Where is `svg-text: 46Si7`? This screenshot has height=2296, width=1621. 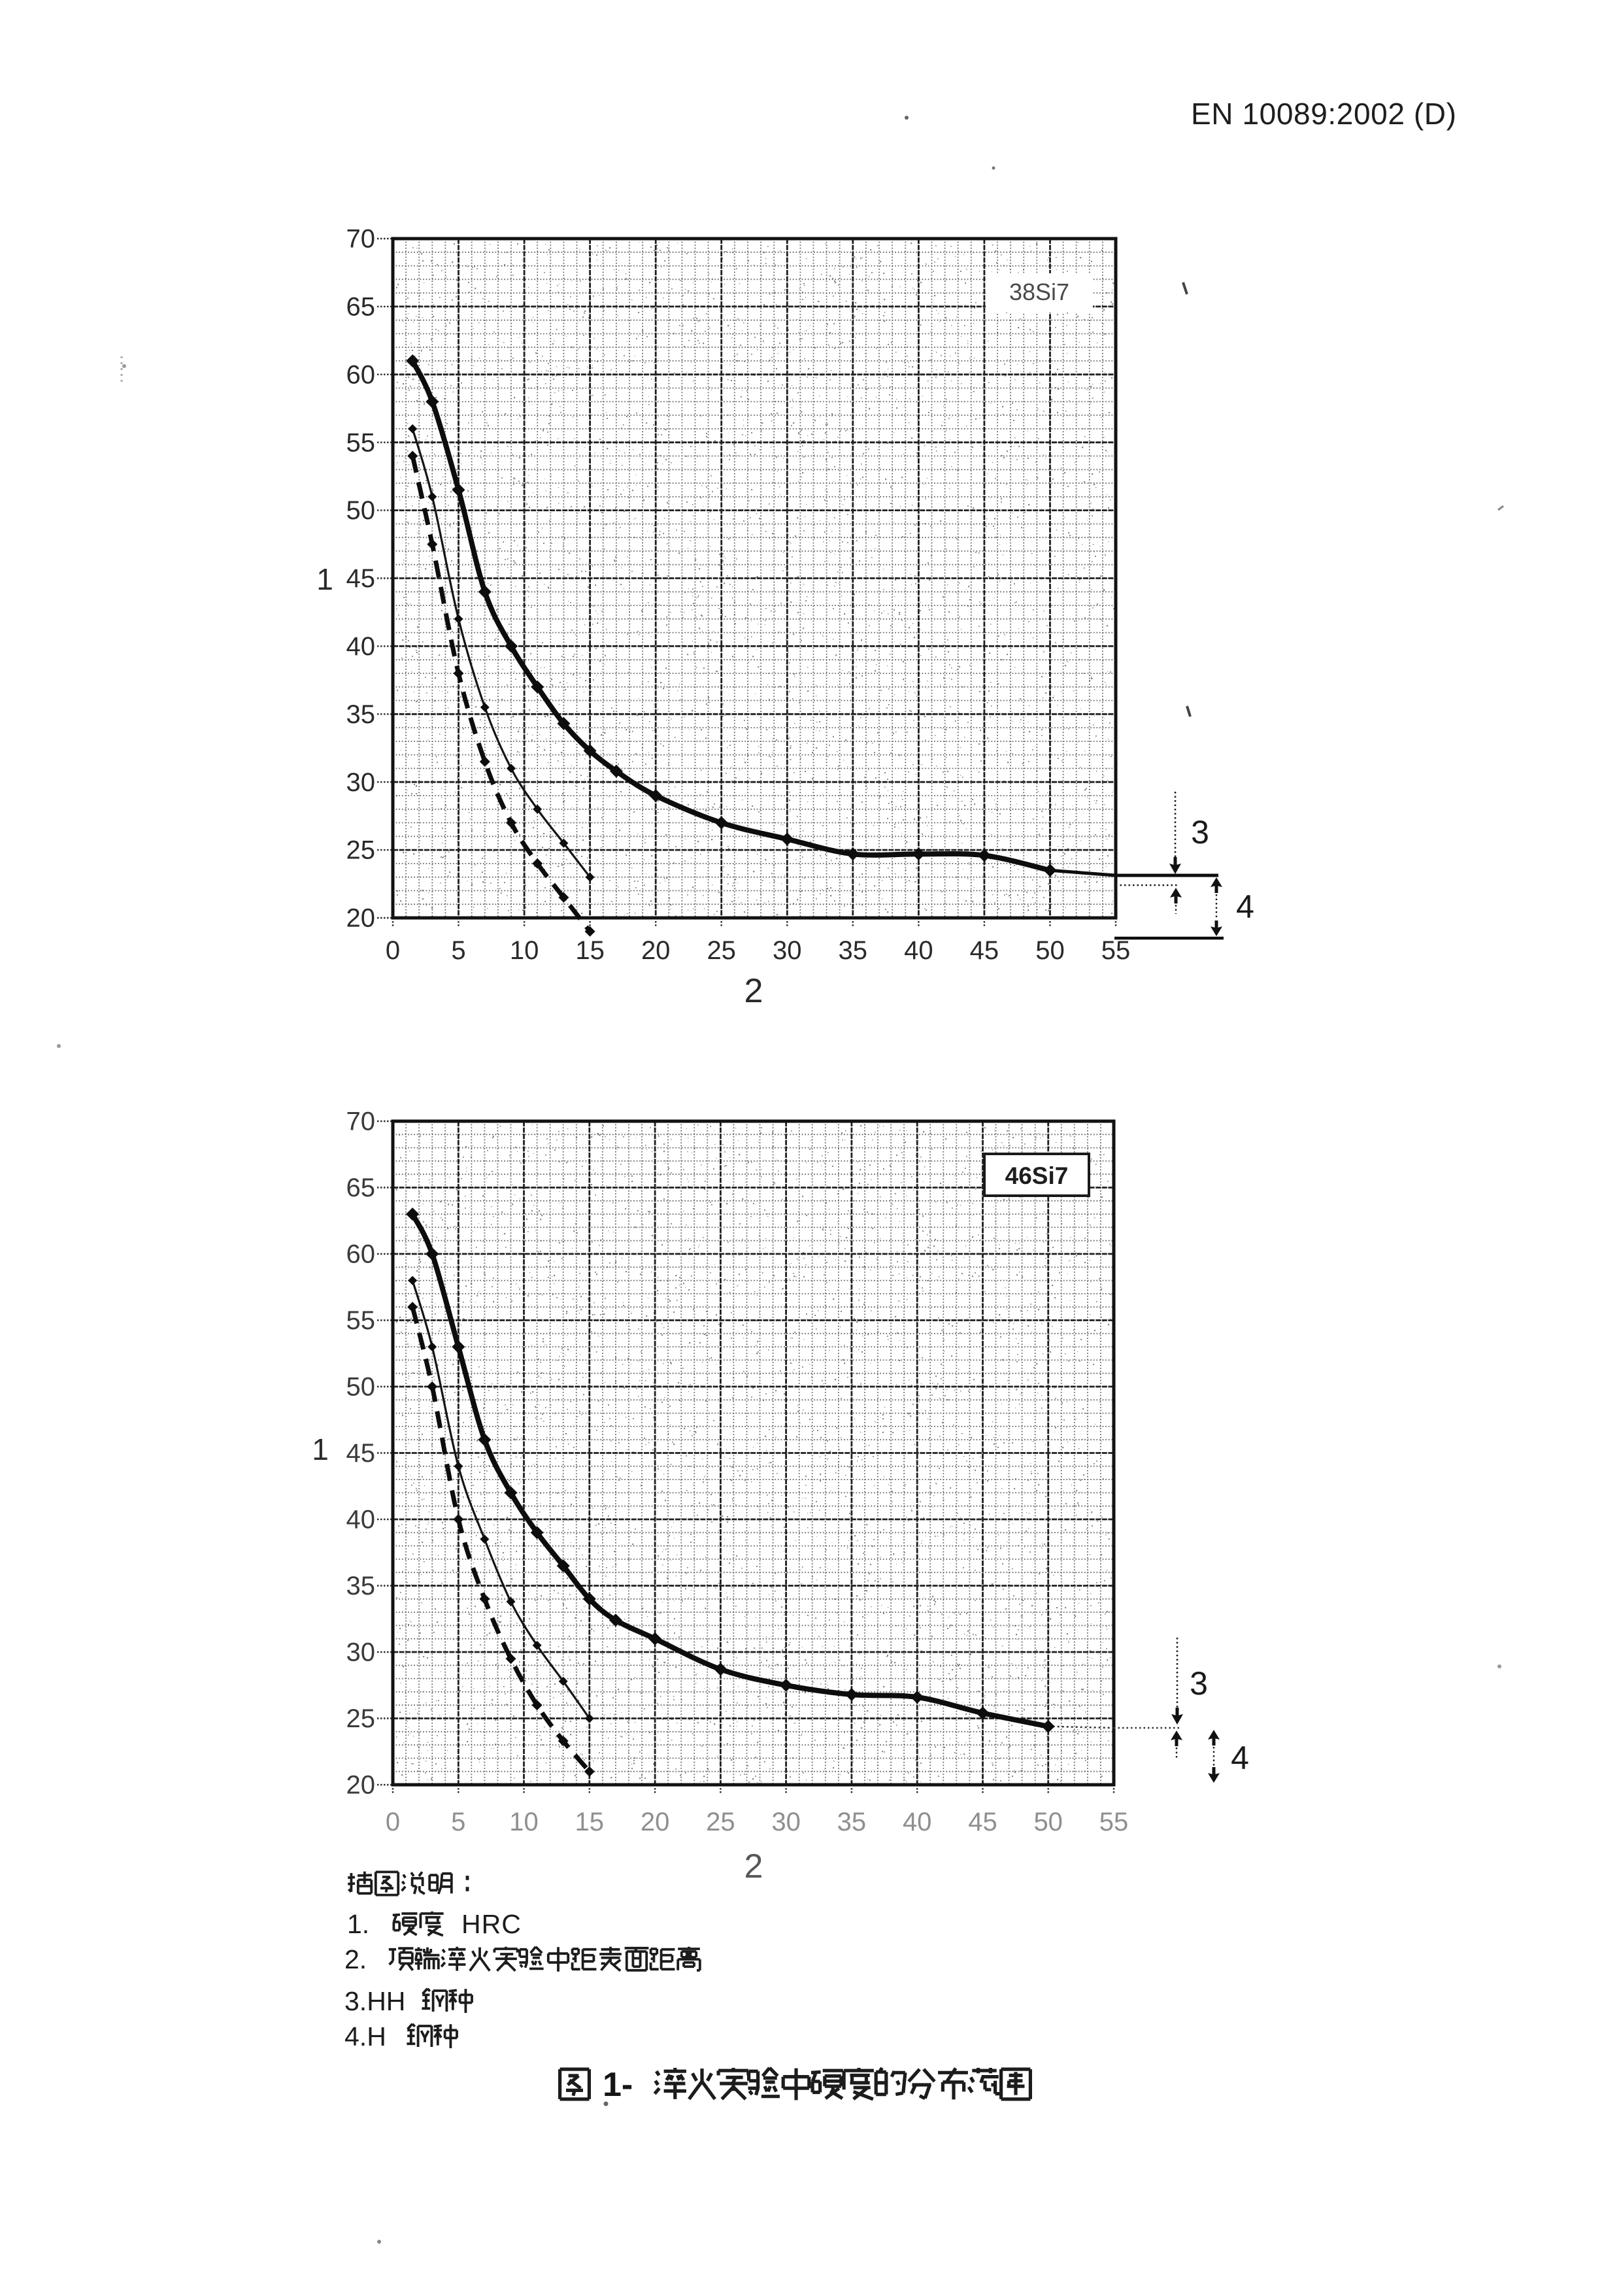
svg-text: 46Si7 is located at coordinates (1037, 1175).